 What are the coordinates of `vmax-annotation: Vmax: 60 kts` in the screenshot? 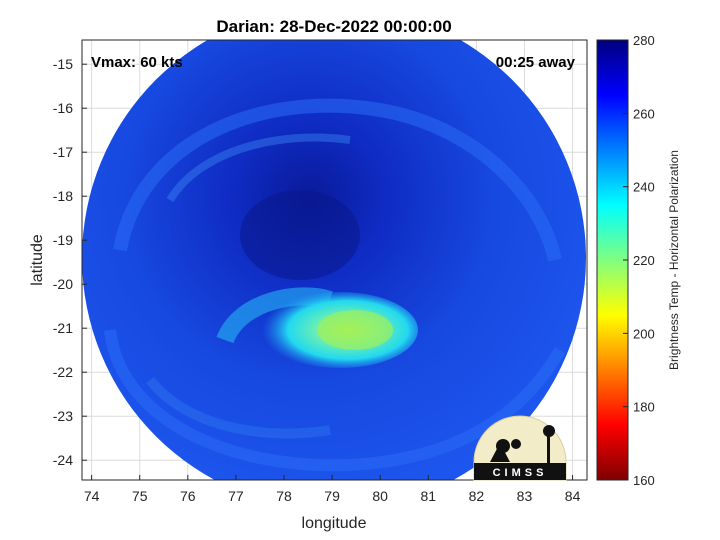 It's located at (137, 62).